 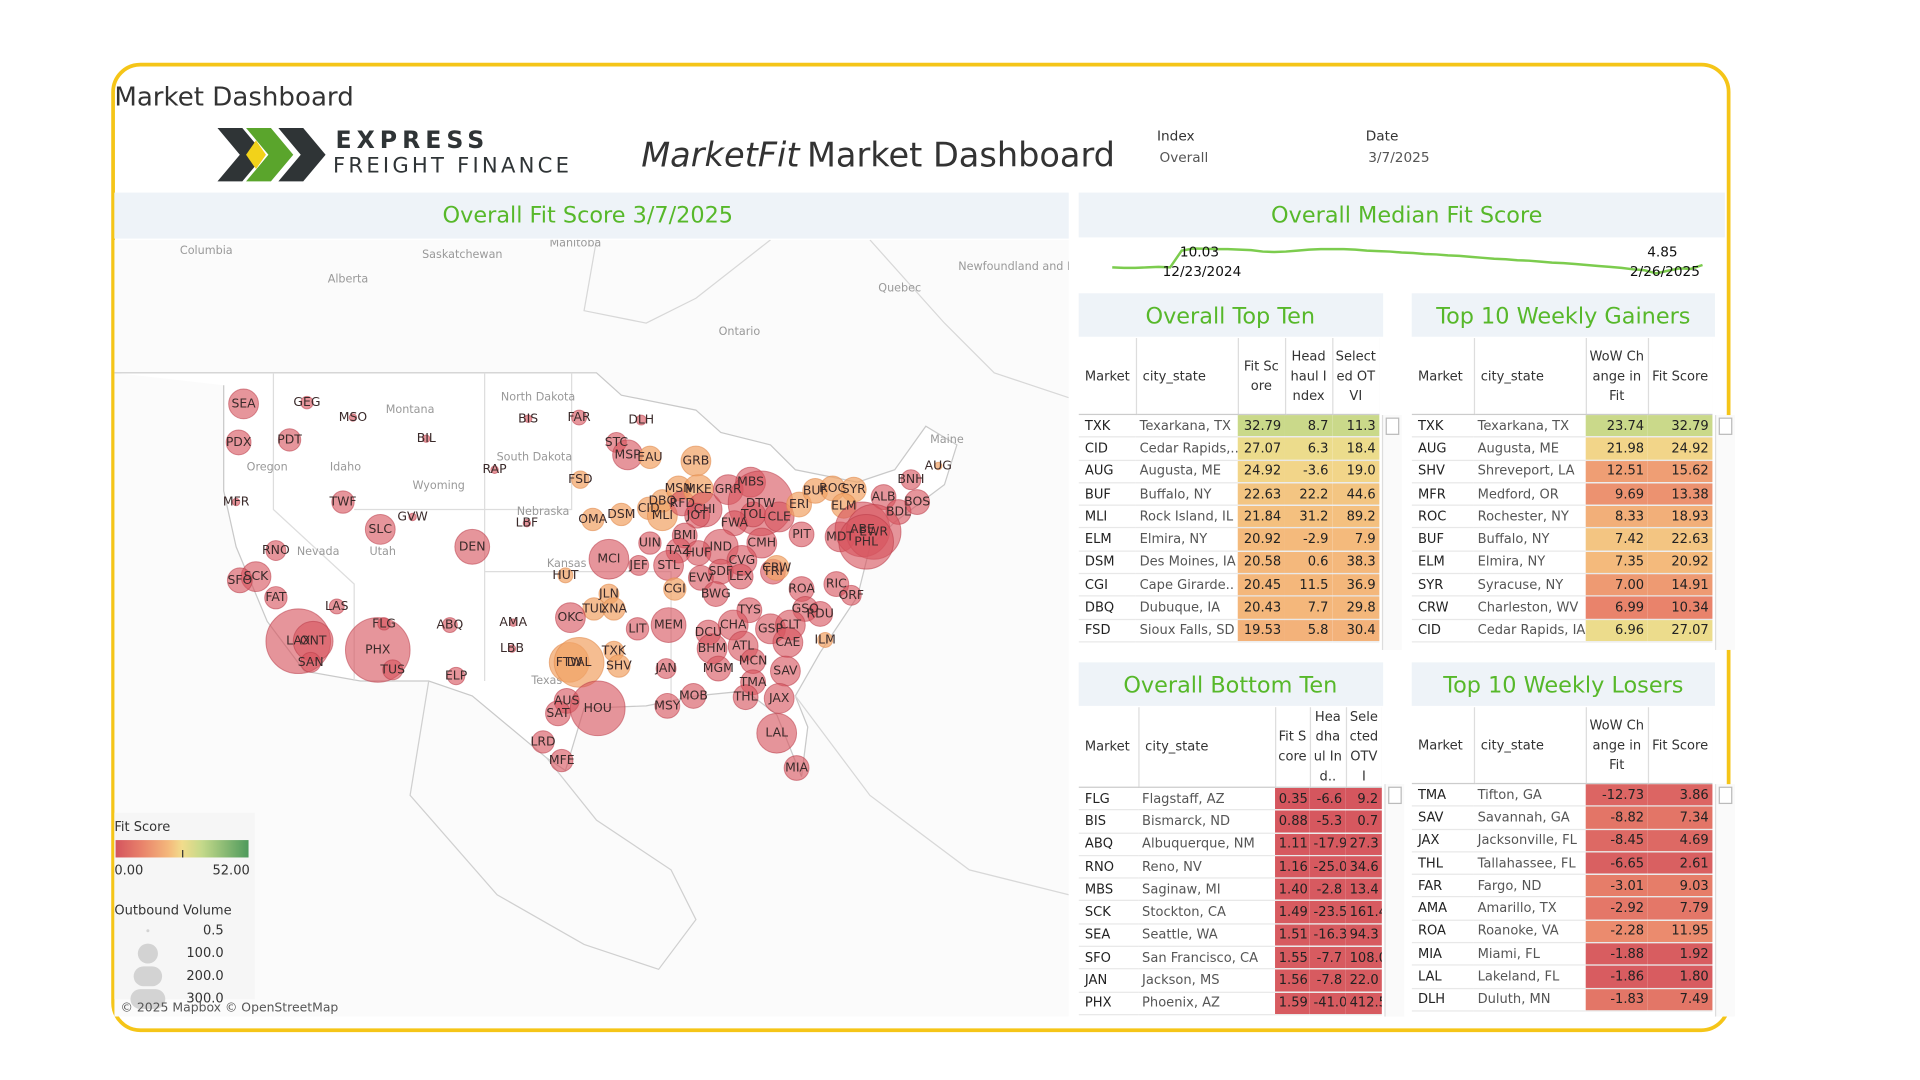 I want to click on filter-value: 3/7/2025, so click(x=1398, y=158).